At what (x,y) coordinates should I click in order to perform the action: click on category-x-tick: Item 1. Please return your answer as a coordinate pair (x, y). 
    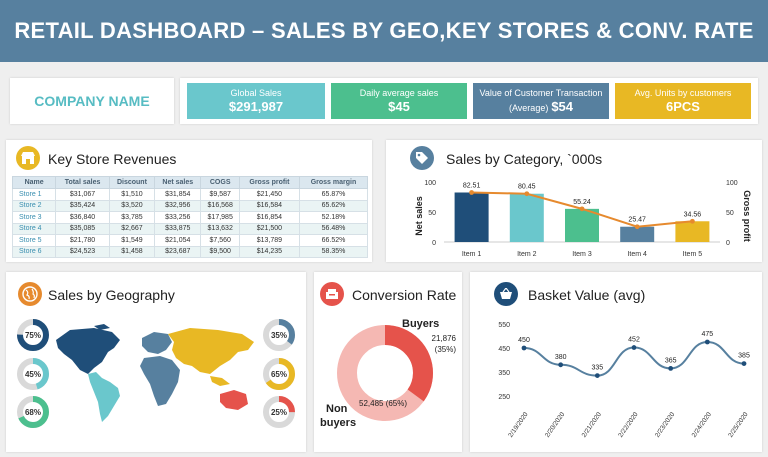
    Looking at the image, I should click on (472, 254).